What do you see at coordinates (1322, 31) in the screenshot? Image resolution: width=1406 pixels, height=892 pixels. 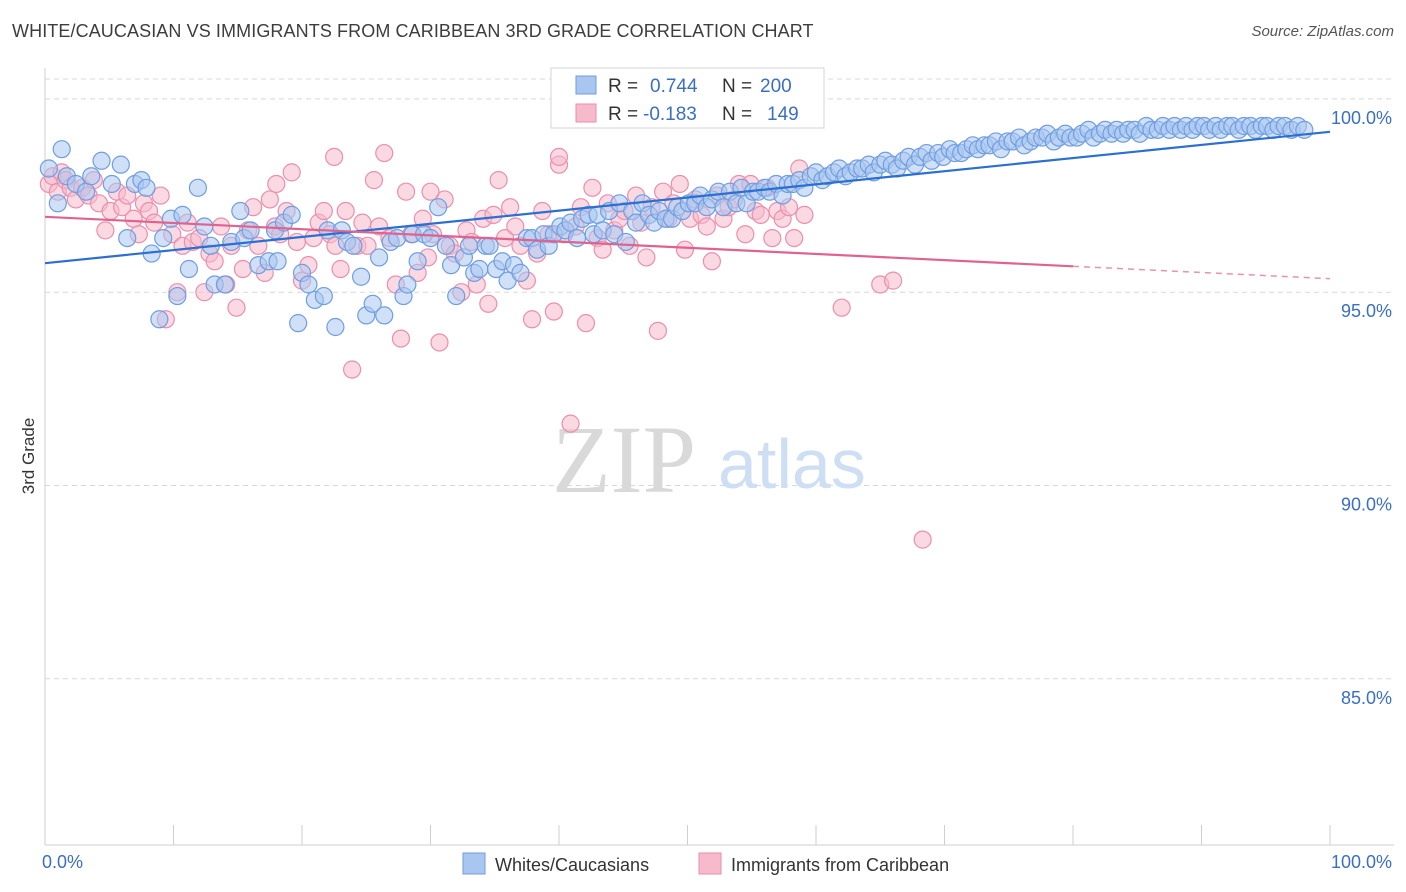 I see `source-label: Source: ZipAtlas.com` at bounding box center [1322, 31].